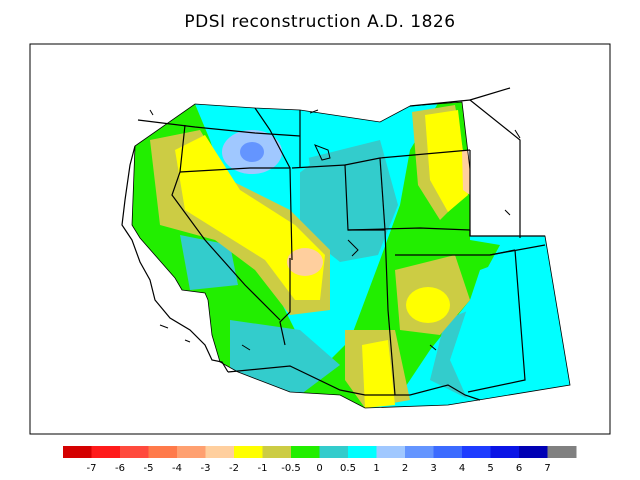 This screenshot has height=480, width=640. I want to click on legend-tick-label: -1, so click(263, 468).